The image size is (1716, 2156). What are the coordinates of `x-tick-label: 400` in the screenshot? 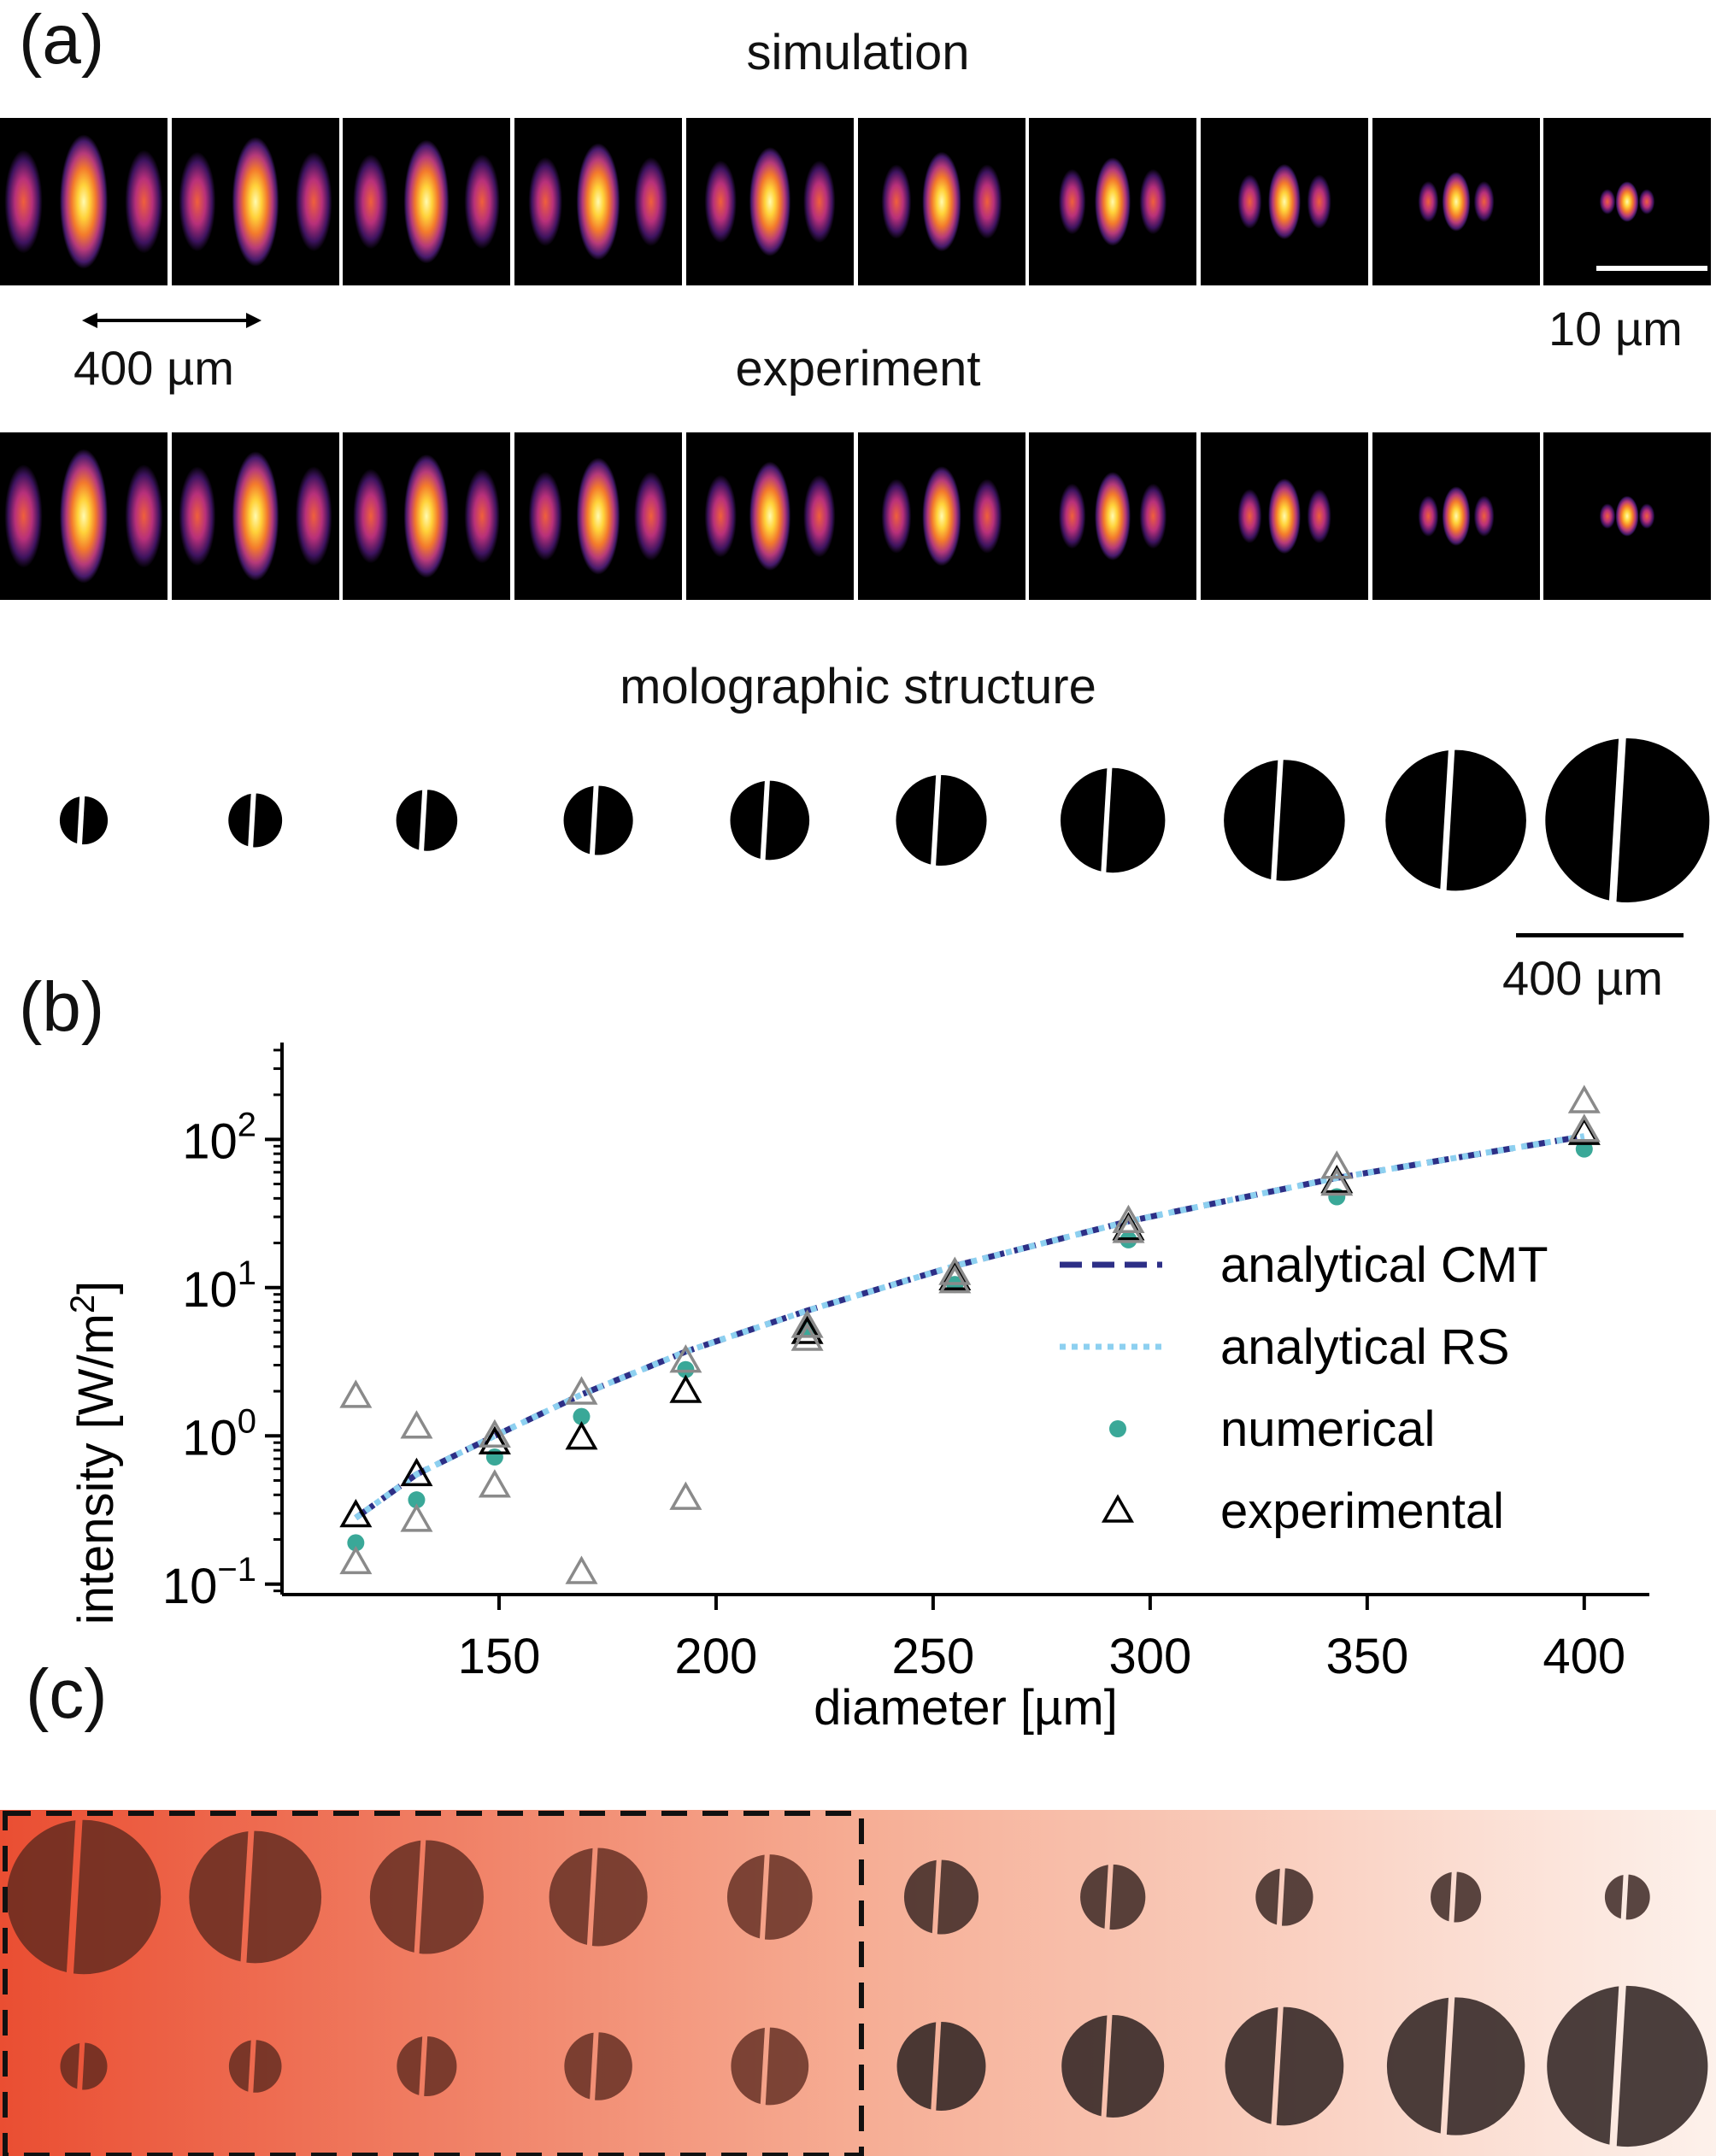 It's located at (1584, 1656).